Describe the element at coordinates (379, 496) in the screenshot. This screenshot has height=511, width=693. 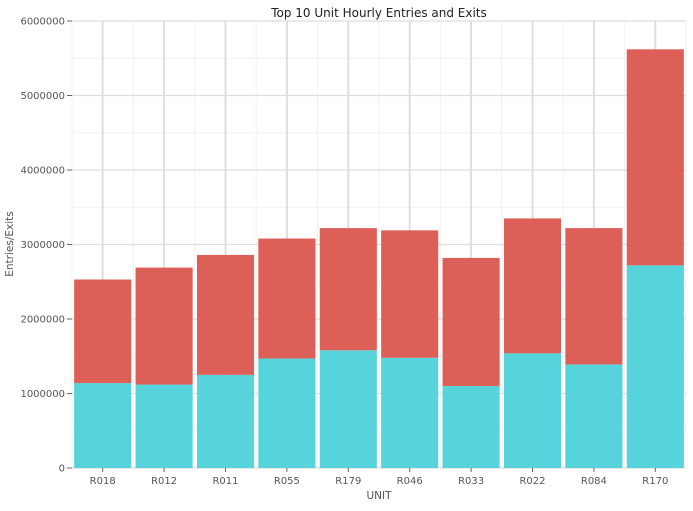
I see `x-axis-title: UNIT` at that location.